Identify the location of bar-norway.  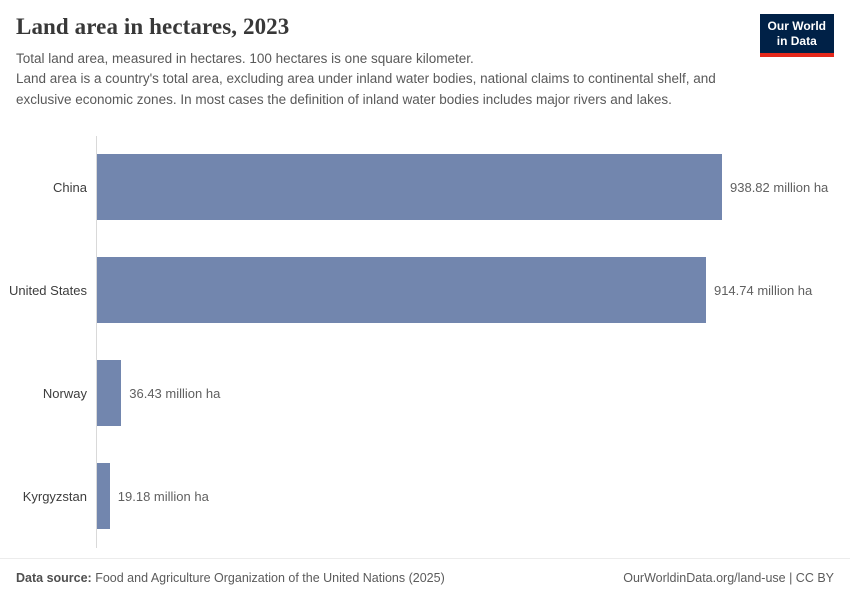
(109, 393).